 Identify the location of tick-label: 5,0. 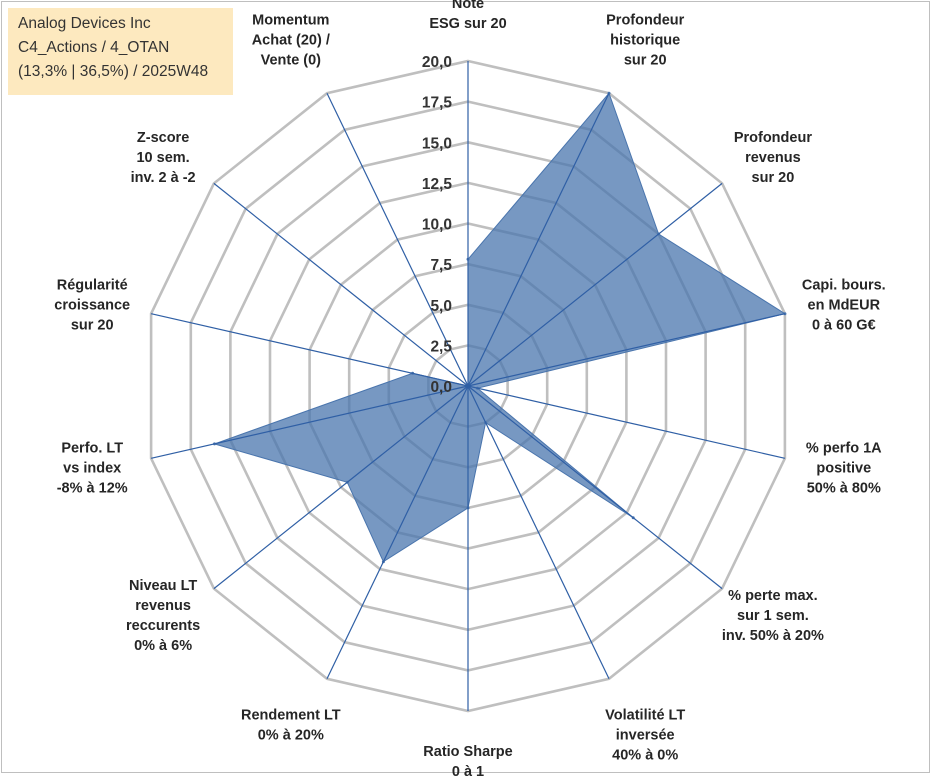
(441, 306).